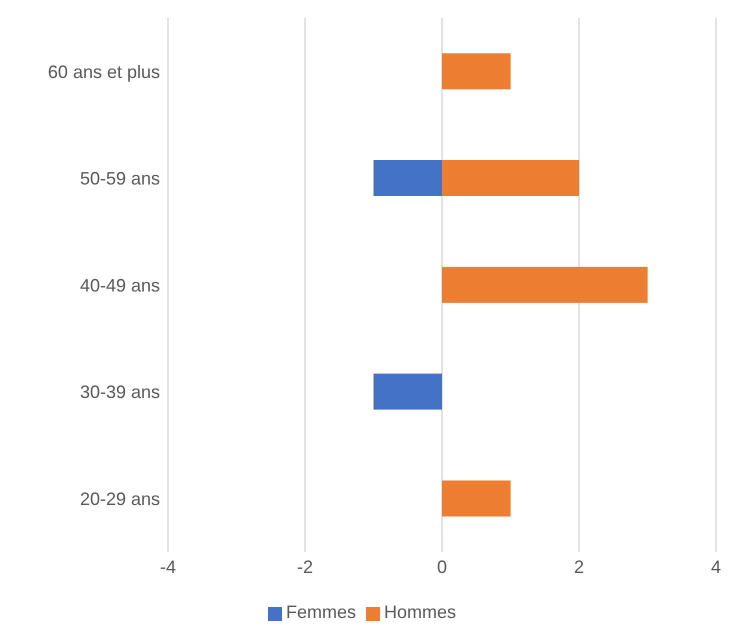 Image resolution: width=736 pixels, height=641 pixels. What do you see at coordinates (420, 612) in the screenshot?
I see `legend-label: Hommes` at bounding box center [420, 612].